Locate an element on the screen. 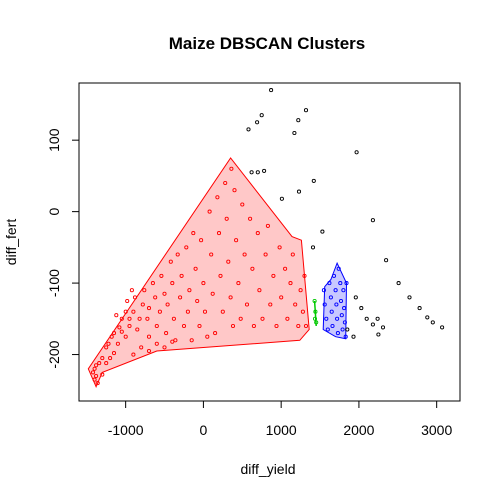 Image resolution: width=500 pixels, height=500 pixels. y-tick-label: 0 is located at coordinates (54, 211).